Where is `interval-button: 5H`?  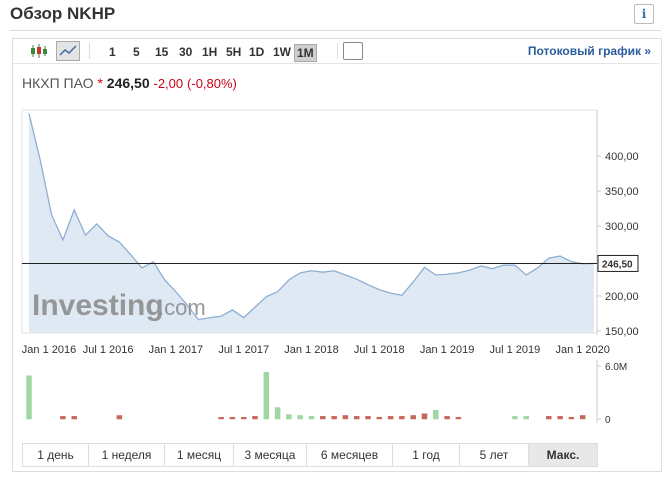
interval-button: 5H is located at coordinates (234, 52).